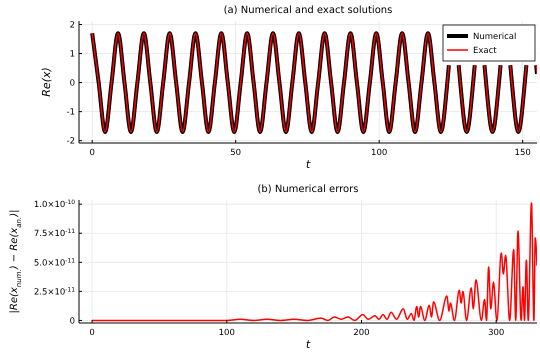 The width and height of the screenshot is (540, 360). What do you see at coordinates (494, 37) in the screenshot?
I see `legend-label: Numerical` at bounding box center [494, 37].